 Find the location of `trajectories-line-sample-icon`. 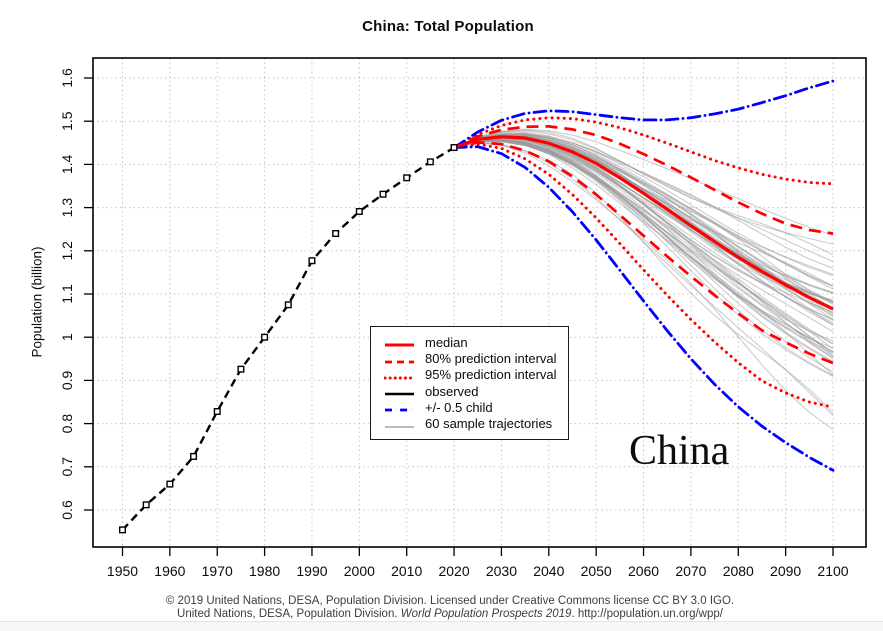

trajectories-line-sample-icon is located at coordinates (399, 424).